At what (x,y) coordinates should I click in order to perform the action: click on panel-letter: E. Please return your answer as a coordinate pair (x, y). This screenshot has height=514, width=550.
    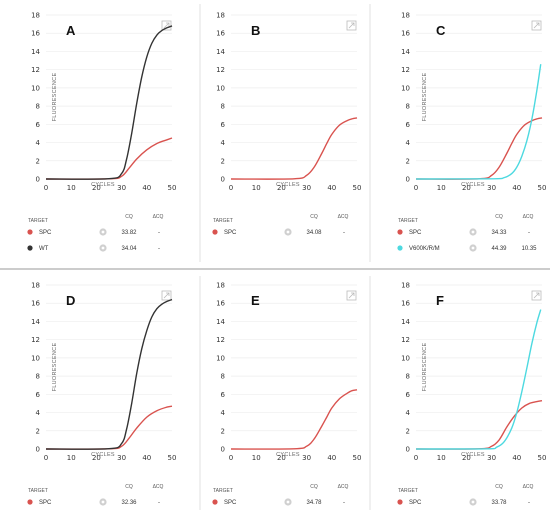
    Looking at the image, I should click on (255, 300).